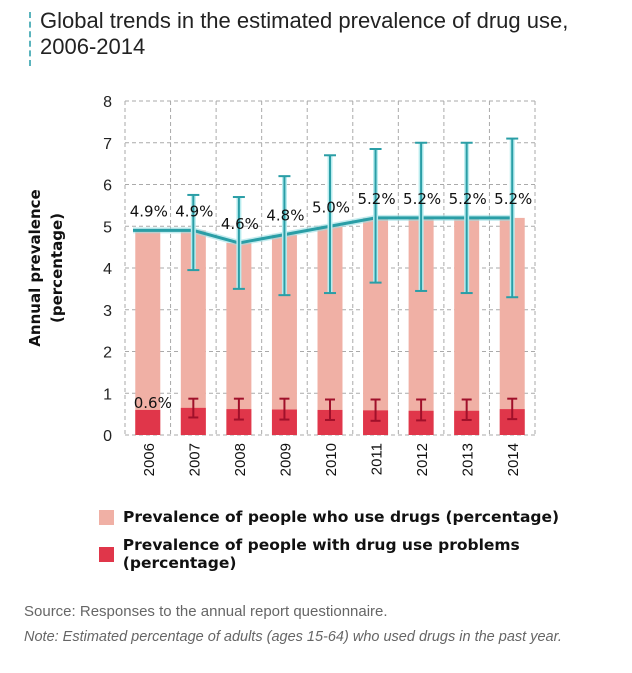  What do you see at coordinates (331, 459) in the screenshot?
I see `x-tick-label: 2010` at bounding box center [331, 459].